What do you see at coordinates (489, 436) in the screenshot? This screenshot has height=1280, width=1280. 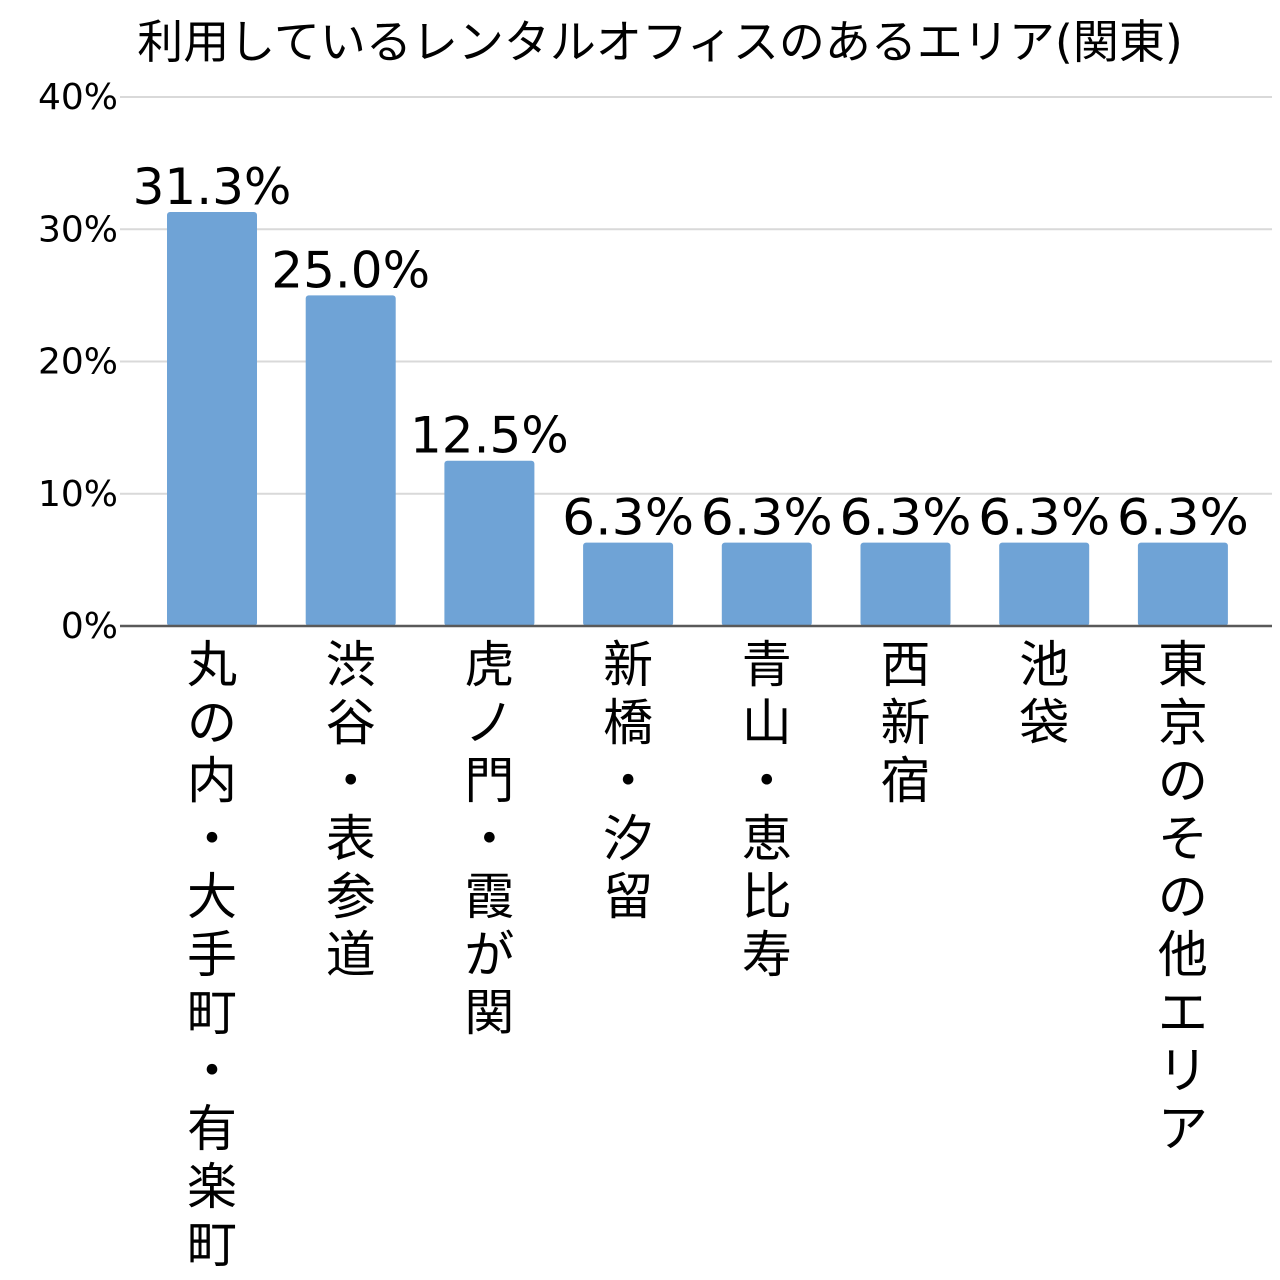 I see `data-label: 12.5%` at bounding box center [489, 436].